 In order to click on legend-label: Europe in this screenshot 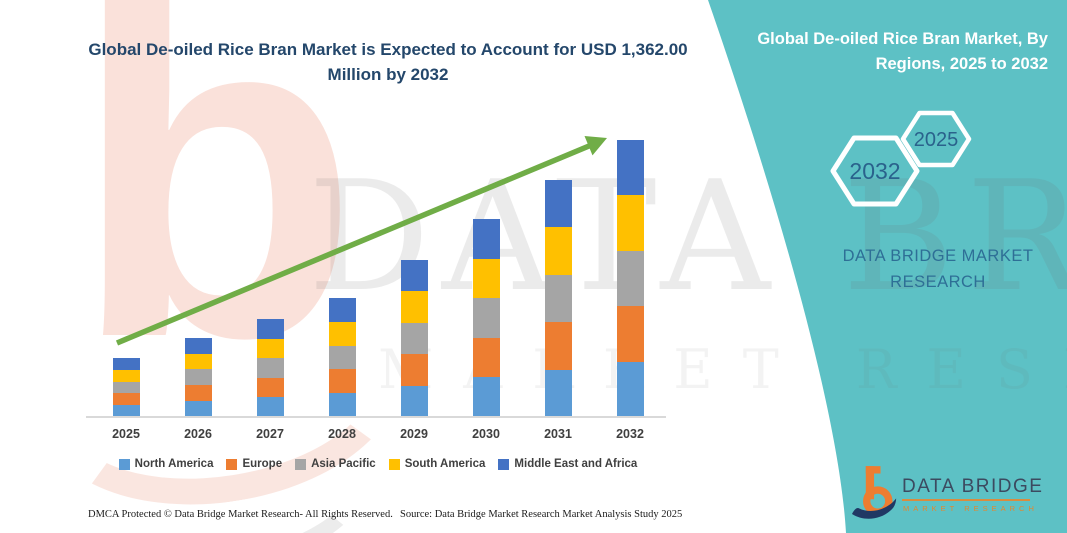, I will do `click(262, 464)`.